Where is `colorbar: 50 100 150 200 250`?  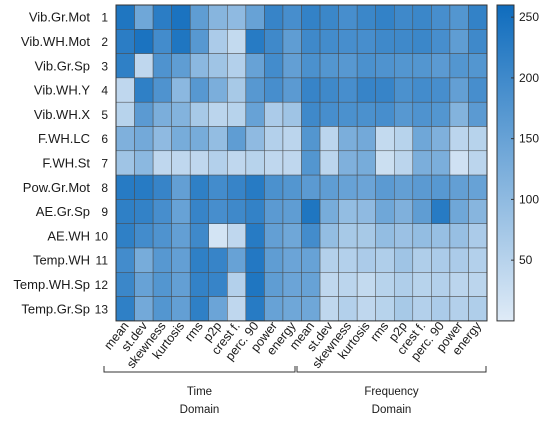 colorbar: 50 100 150 200 250 is located at coordinates (517, 163).